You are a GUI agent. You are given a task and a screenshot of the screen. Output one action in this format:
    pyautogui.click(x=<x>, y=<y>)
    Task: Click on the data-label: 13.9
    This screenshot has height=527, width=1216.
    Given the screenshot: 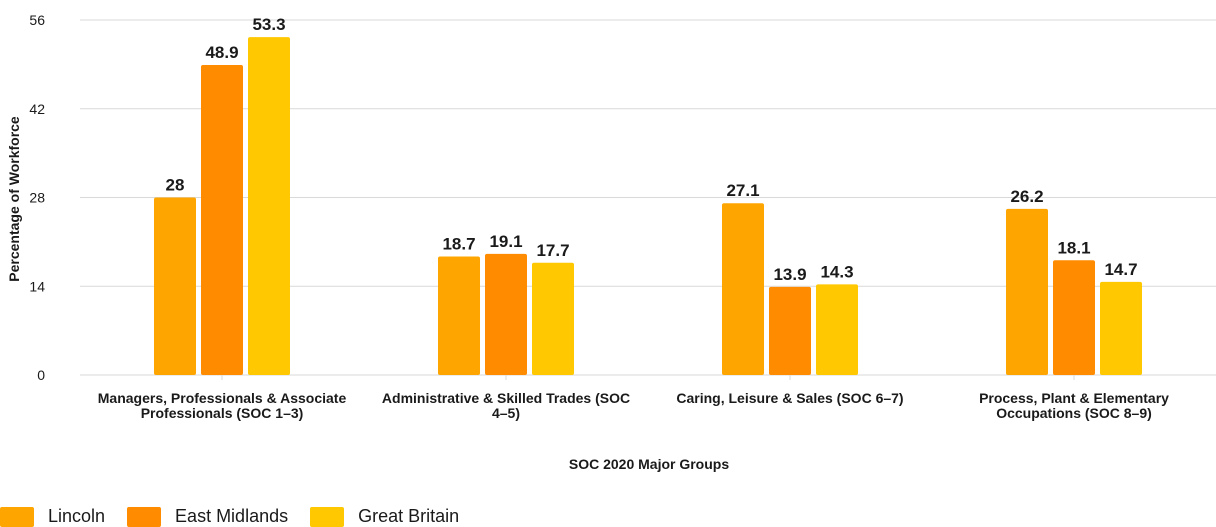 What is the action you would take?
    pyautogui.click(x=789, y=274)
    